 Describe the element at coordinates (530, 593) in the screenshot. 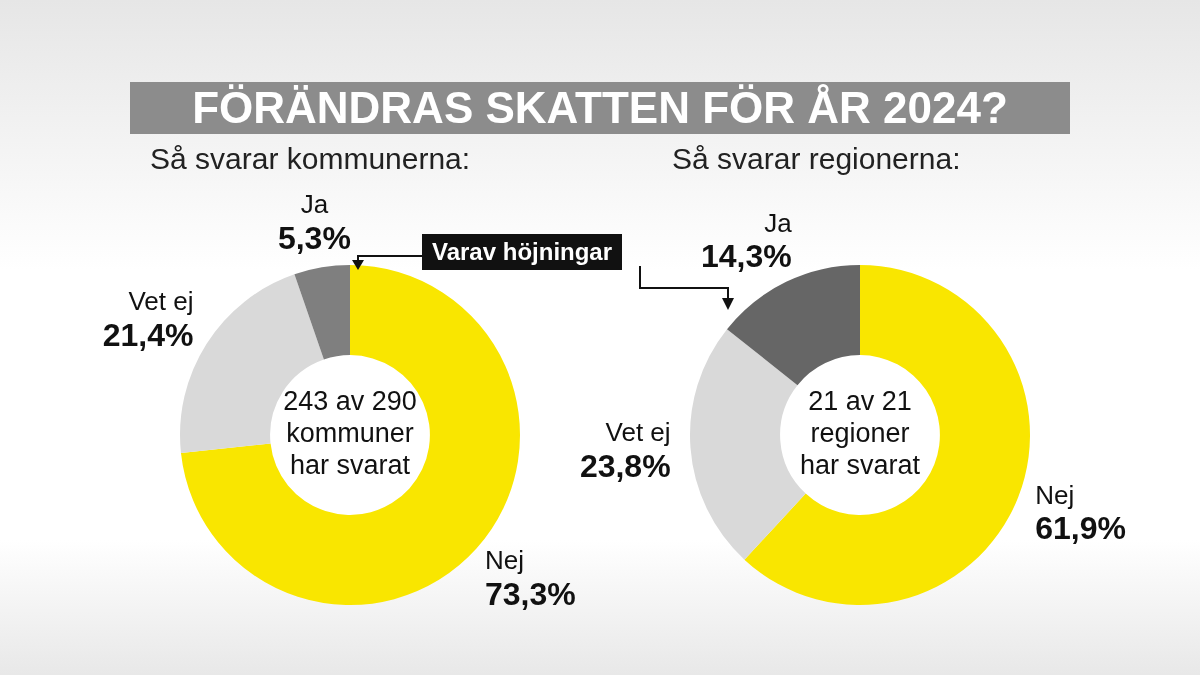

I see `data-label: 73,3%` at that location.